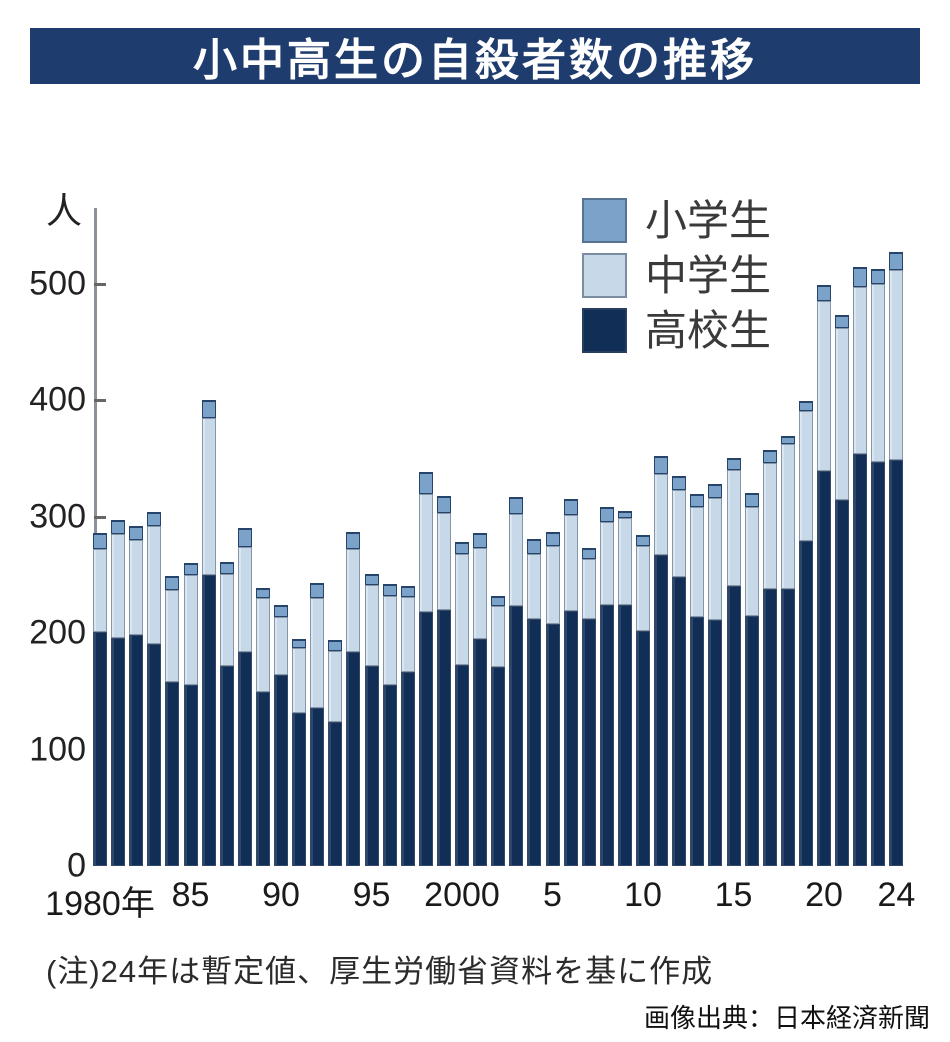 This screenshot has height=1042, width=950. What do you see at coordinates (751, 561) in the screenshot?
I see `bar-2016-segment-junior` at bounding box center [751, 561].